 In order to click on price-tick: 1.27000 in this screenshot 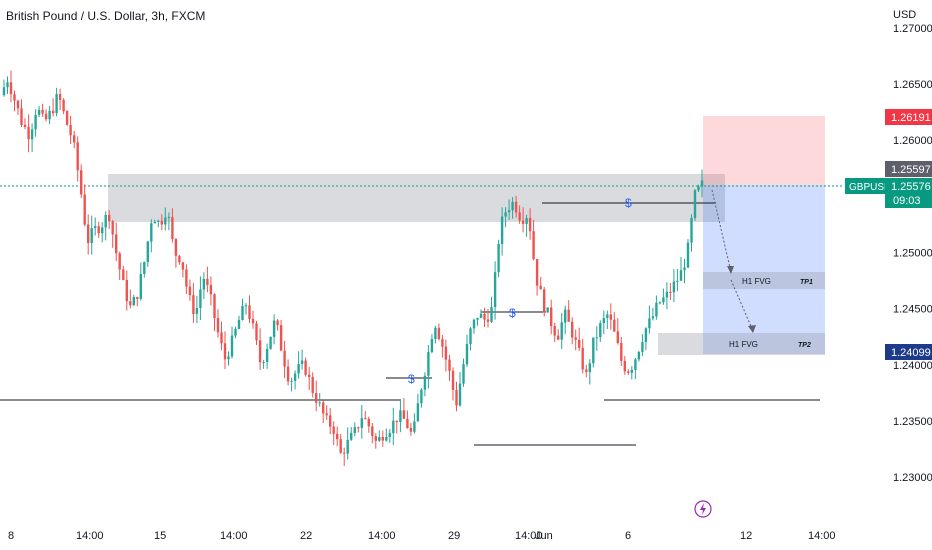, I will do `click(912, 29)`.